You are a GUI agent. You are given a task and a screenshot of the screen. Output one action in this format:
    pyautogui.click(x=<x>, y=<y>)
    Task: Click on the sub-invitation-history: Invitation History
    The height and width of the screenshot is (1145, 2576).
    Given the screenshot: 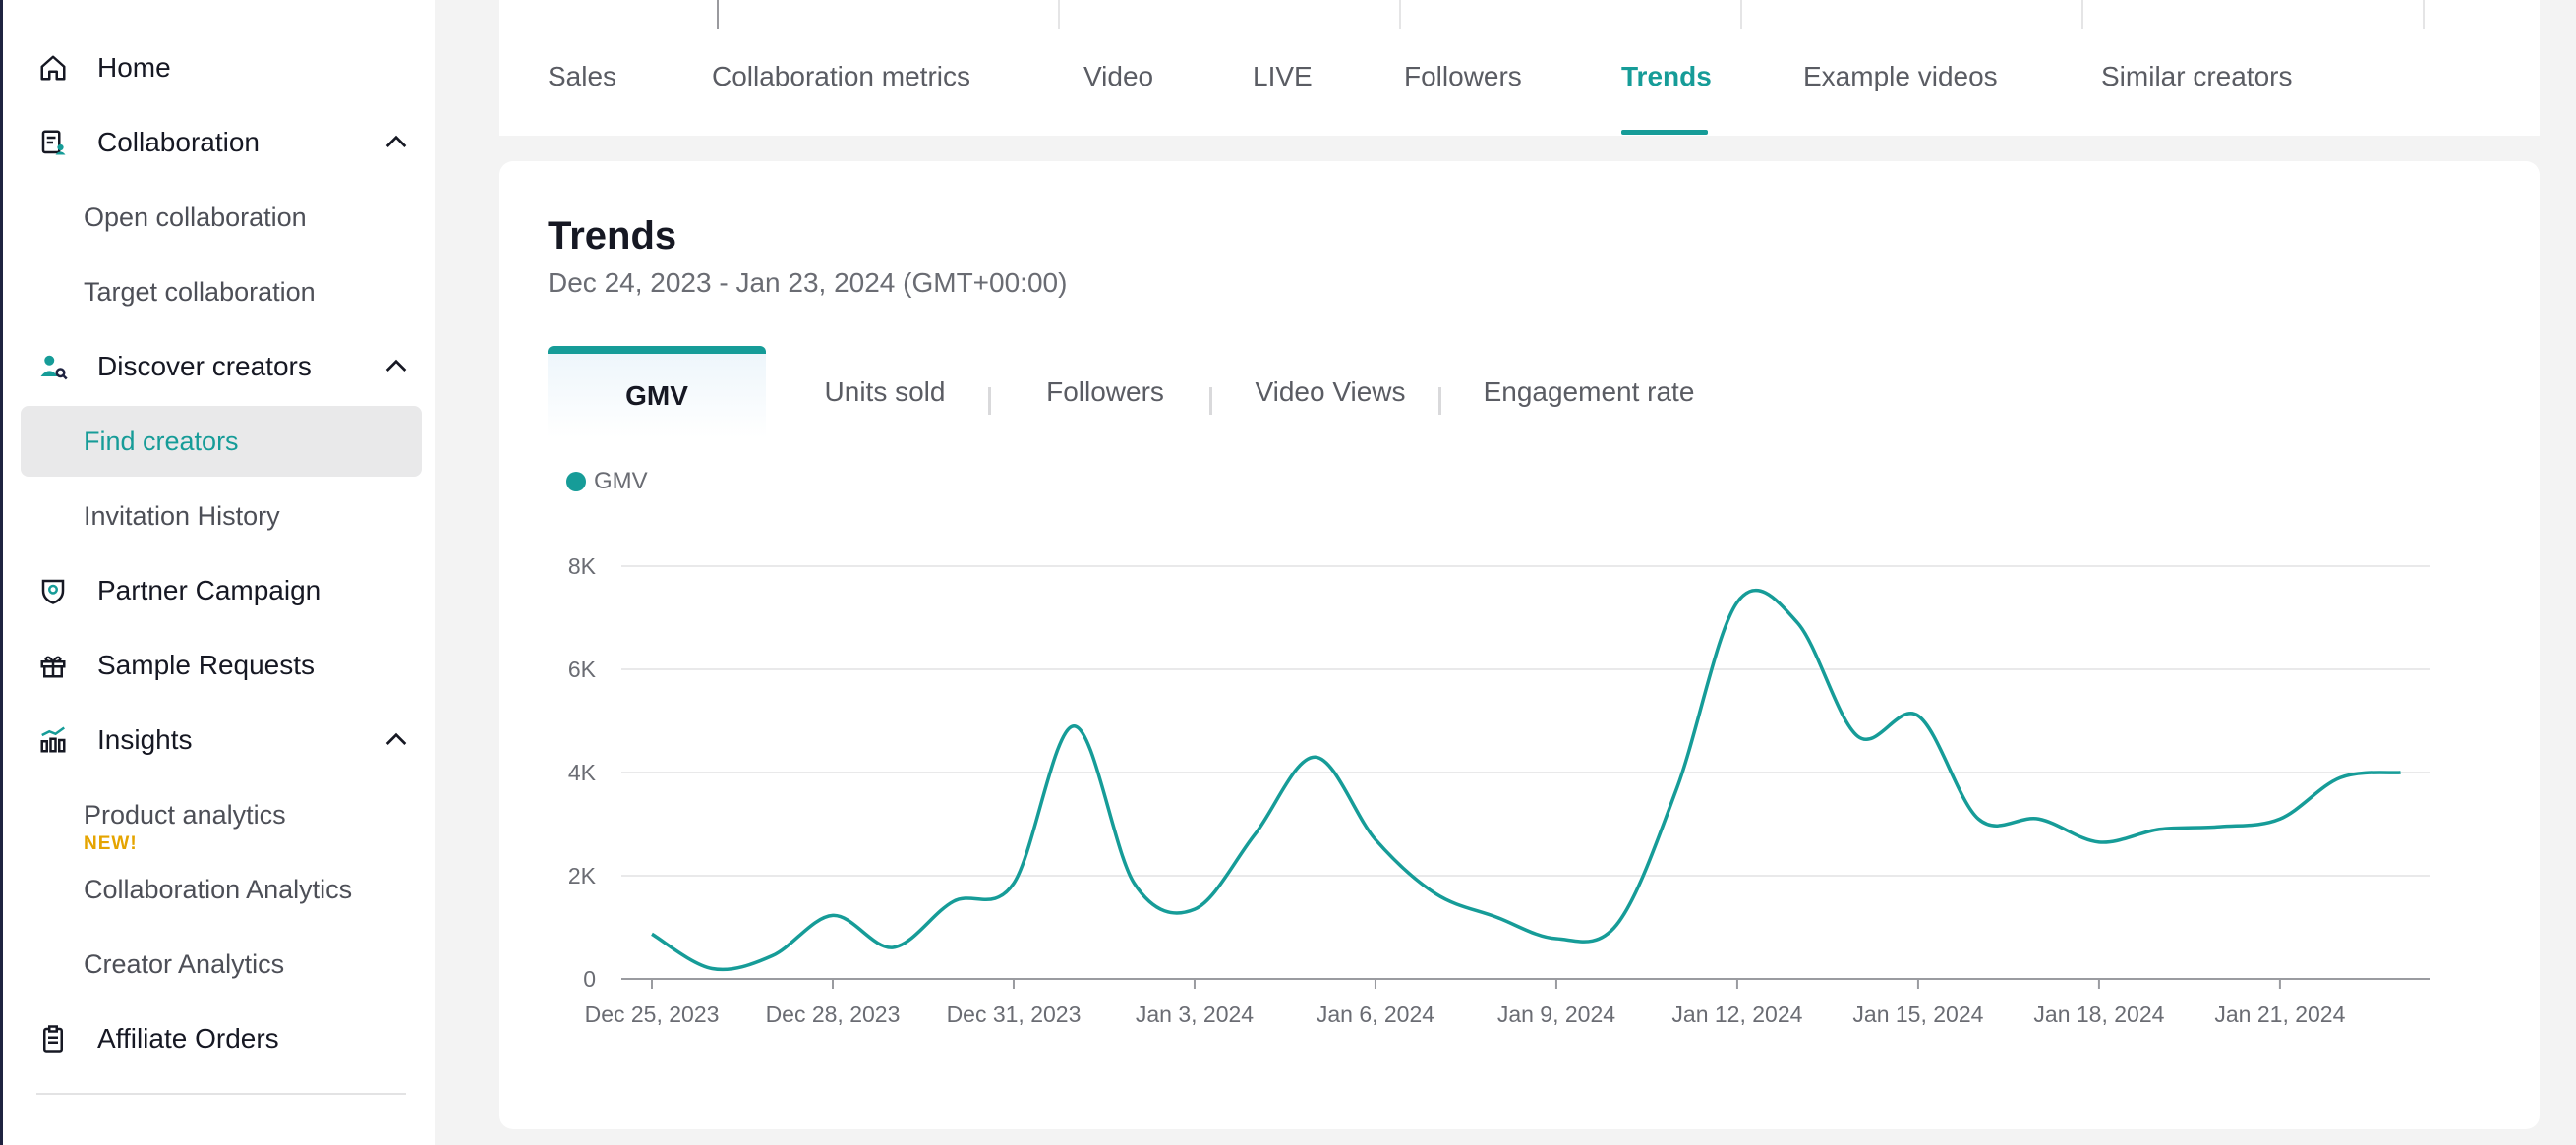 What is the action you would take?
    pyautogui.click(x=182, y=515)
    